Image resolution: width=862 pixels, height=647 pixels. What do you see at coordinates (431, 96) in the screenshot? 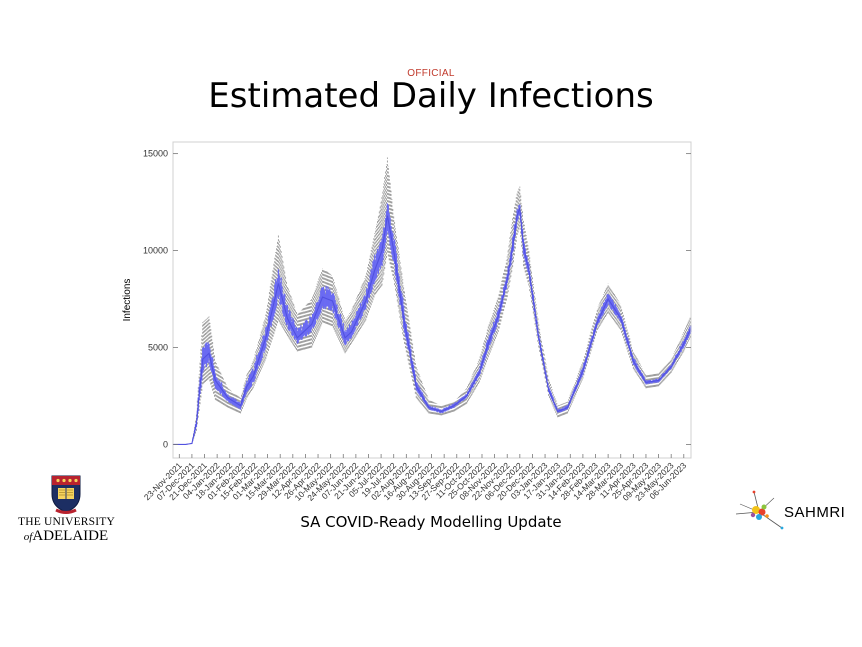
I see `page-title: Estimated Daily Infections` at bounding box center [431, 96].